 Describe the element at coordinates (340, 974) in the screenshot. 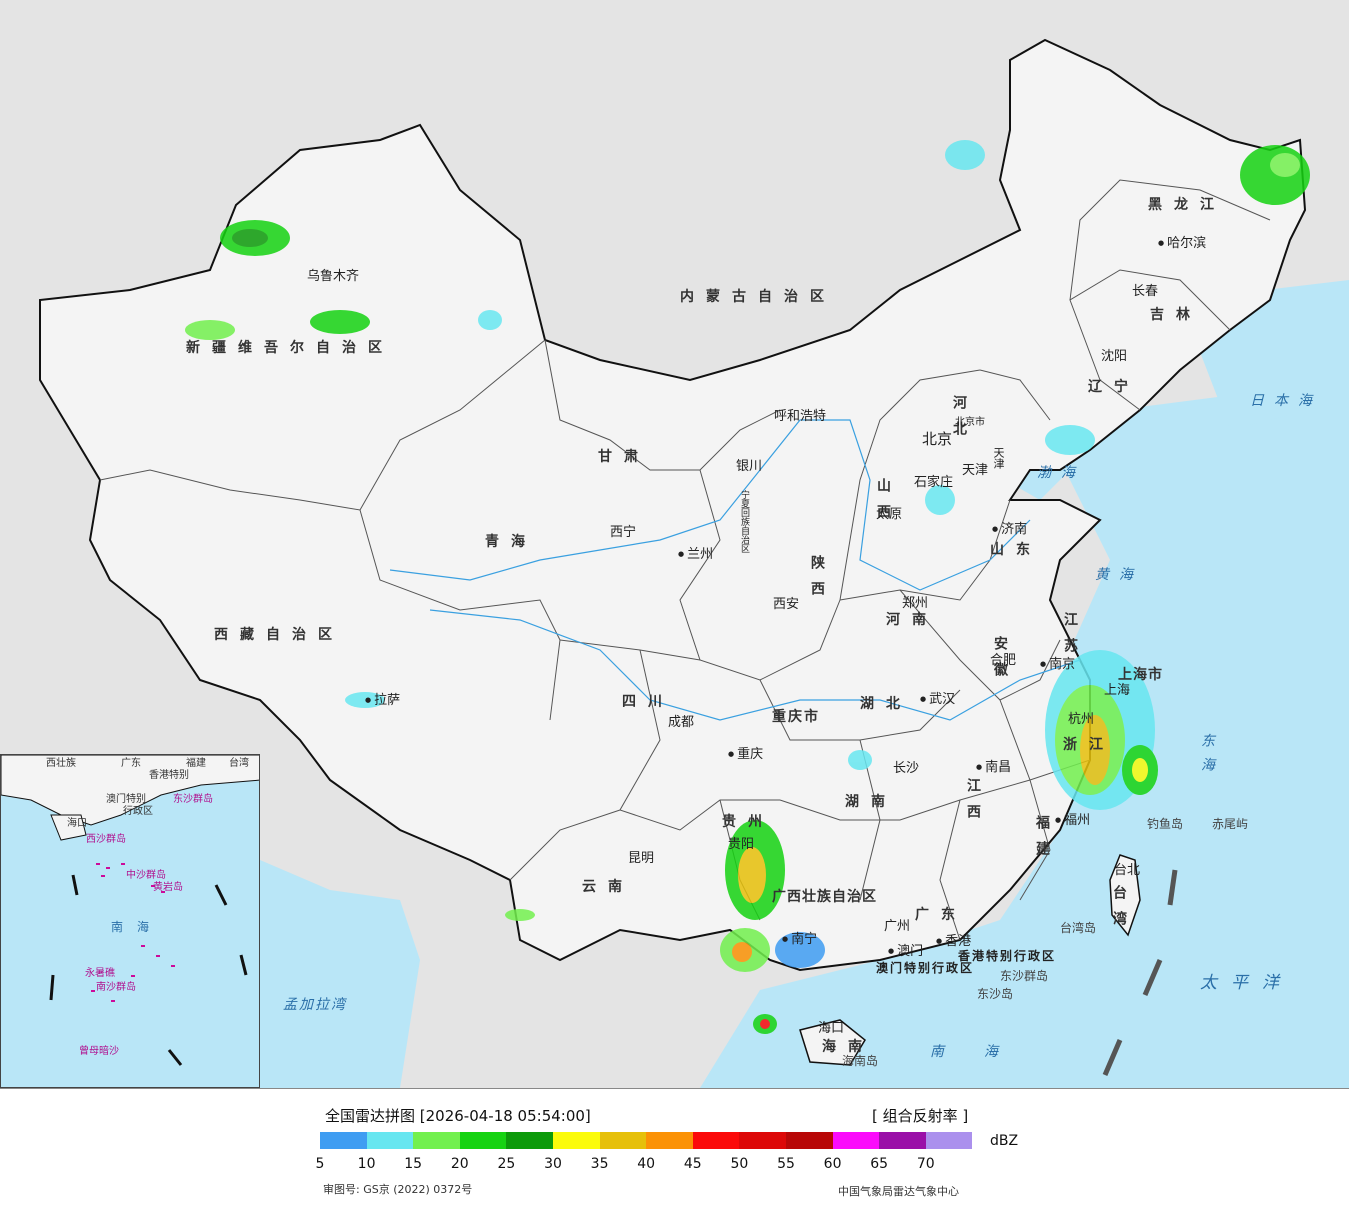

I see `ocean-bengal` at that location.